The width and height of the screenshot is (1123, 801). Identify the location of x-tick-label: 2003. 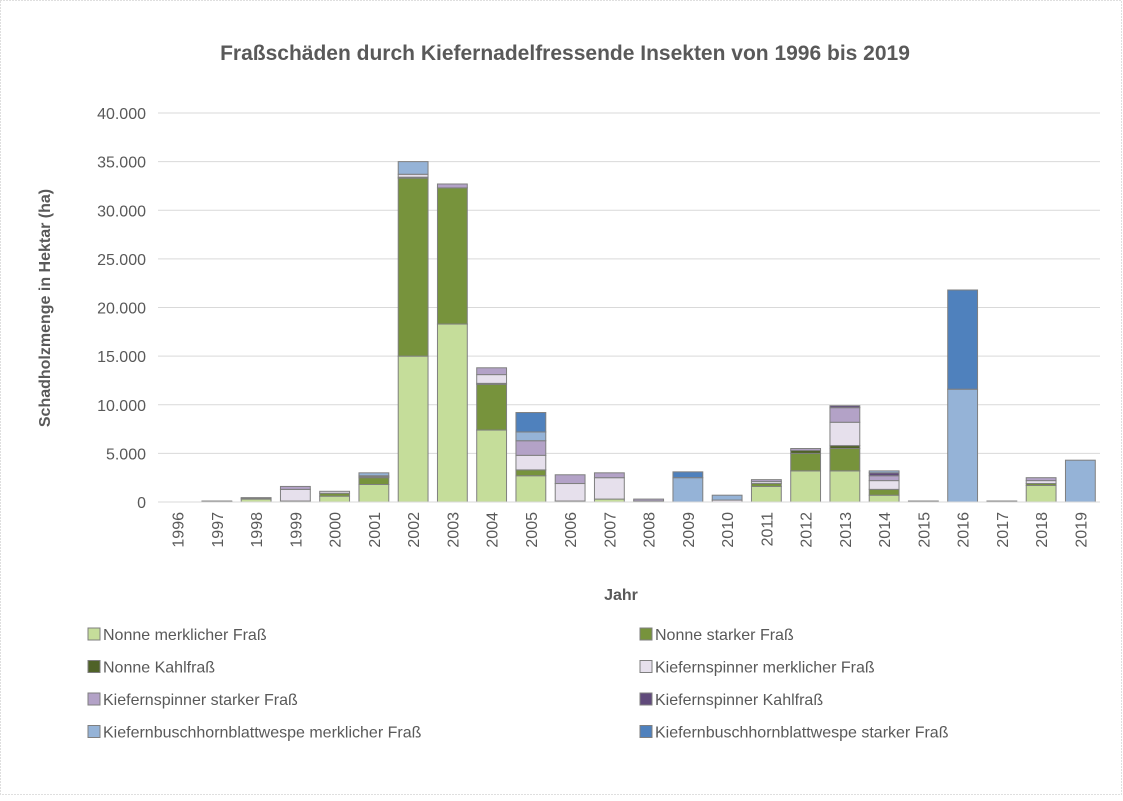
(453, 530).